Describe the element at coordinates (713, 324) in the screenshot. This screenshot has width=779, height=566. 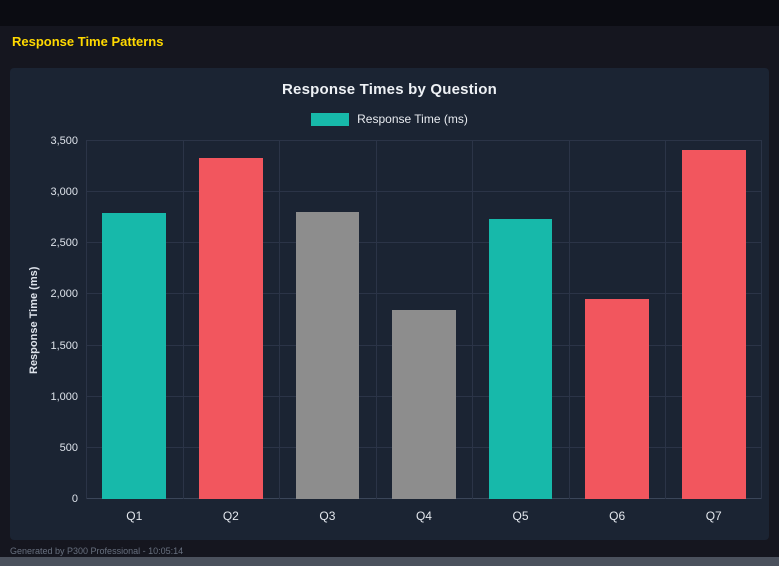
I see `bar-q7` at that location.